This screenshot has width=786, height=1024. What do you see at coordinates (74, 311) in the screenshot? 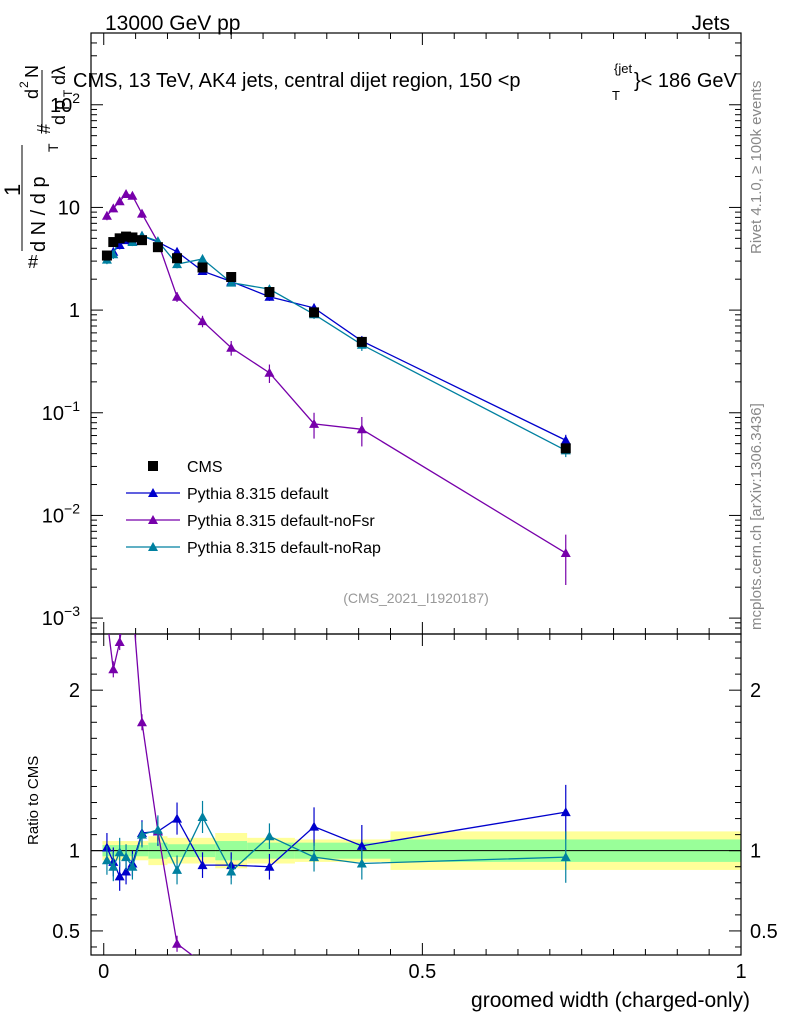
I see `y-tick-label: 1` at bounding box center [74, 311].